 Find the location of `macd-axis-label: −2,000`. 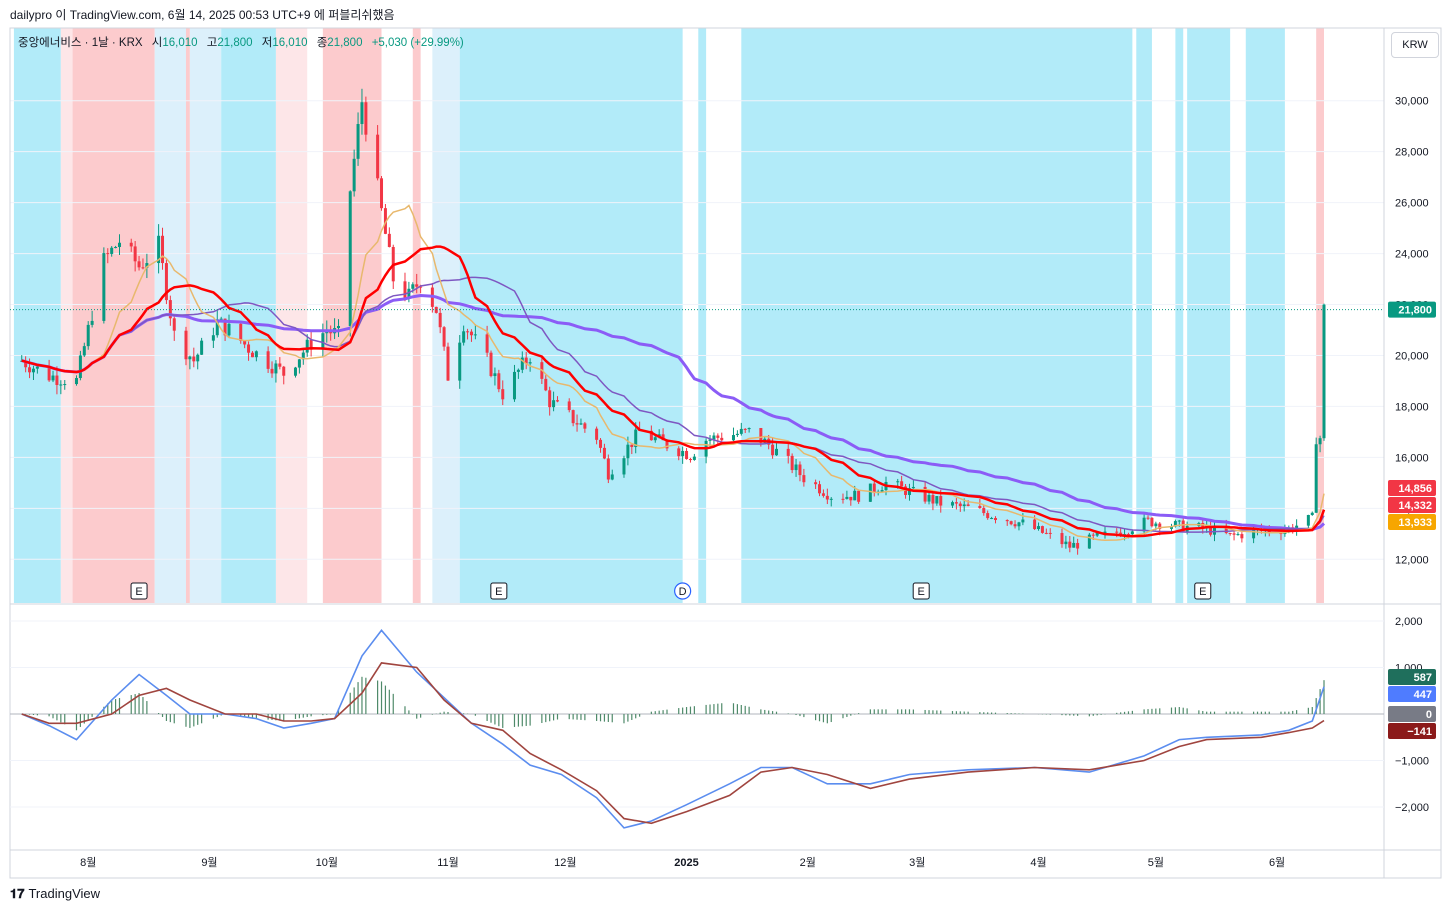

macd-axis-label: −2,000 is located at coordinates (1412, 808).